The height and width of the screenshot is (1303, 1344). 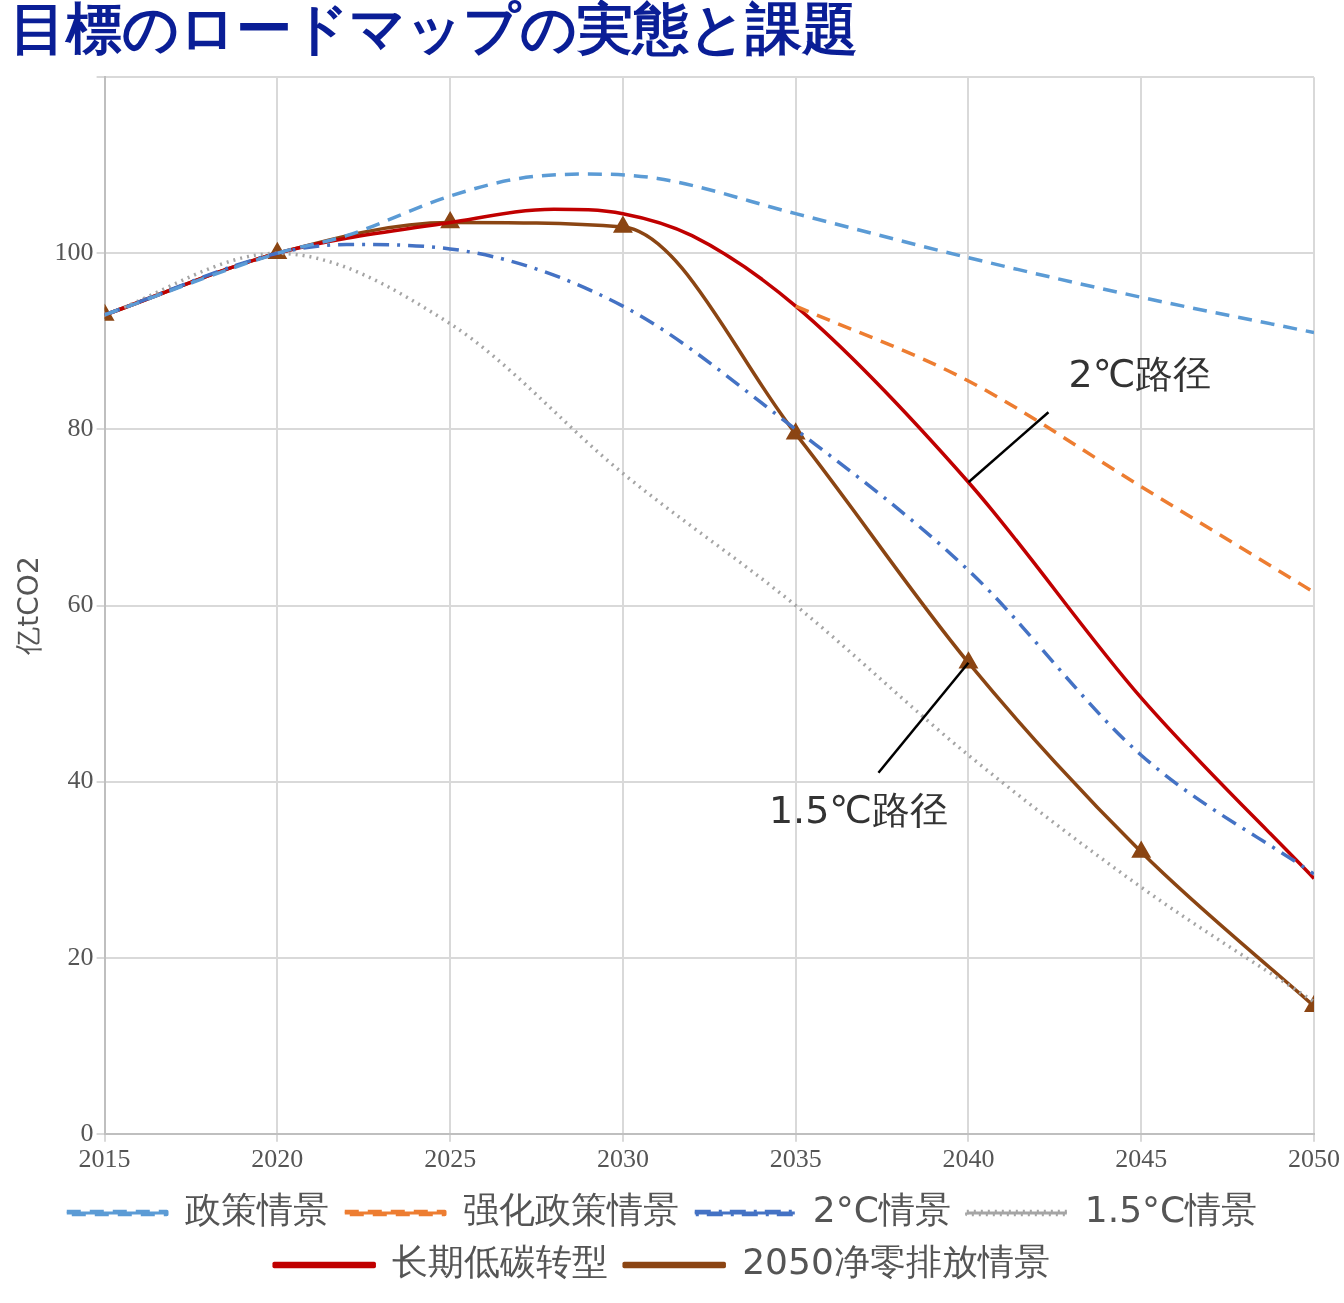 I want to click on x-tick-label: 2050, so click(x=1314, y=1159).